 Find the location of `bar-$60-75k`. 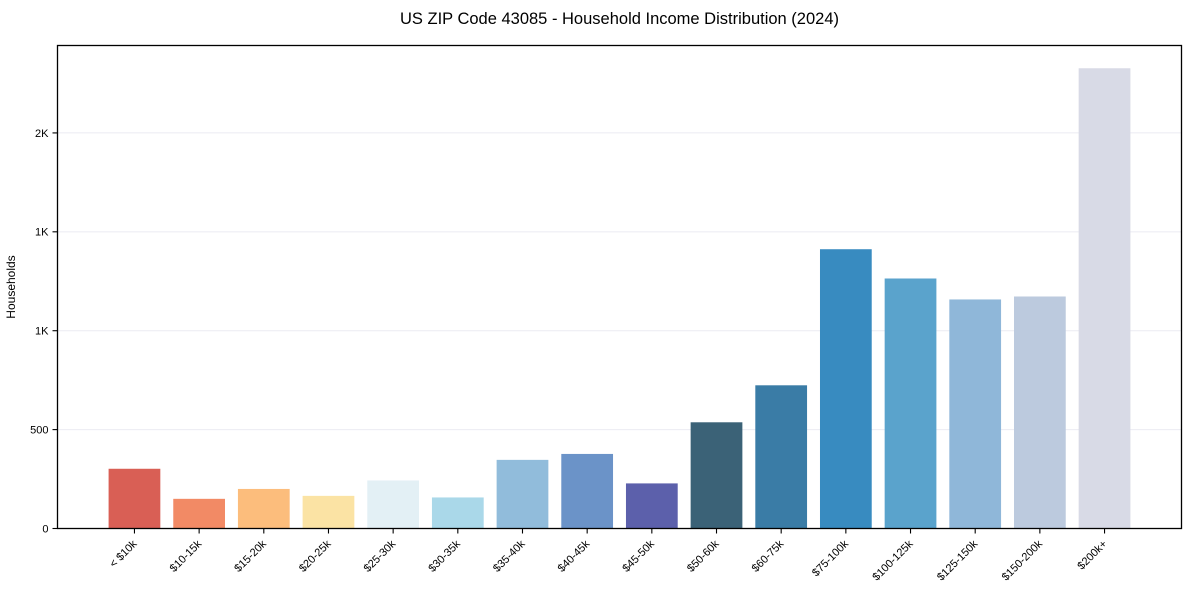

bar-$60-75k is located at coordinates (781, 457).